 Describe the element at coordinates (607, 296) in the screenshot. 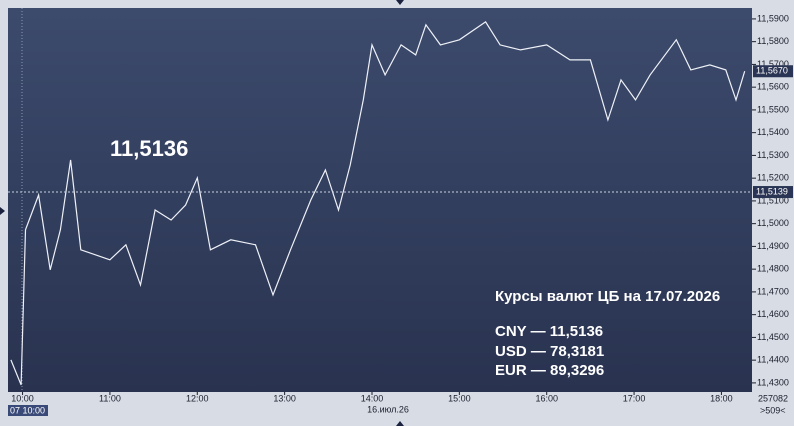

I see `rates-title: Курсы валют ЦБ на 17.07.2026` at that location.